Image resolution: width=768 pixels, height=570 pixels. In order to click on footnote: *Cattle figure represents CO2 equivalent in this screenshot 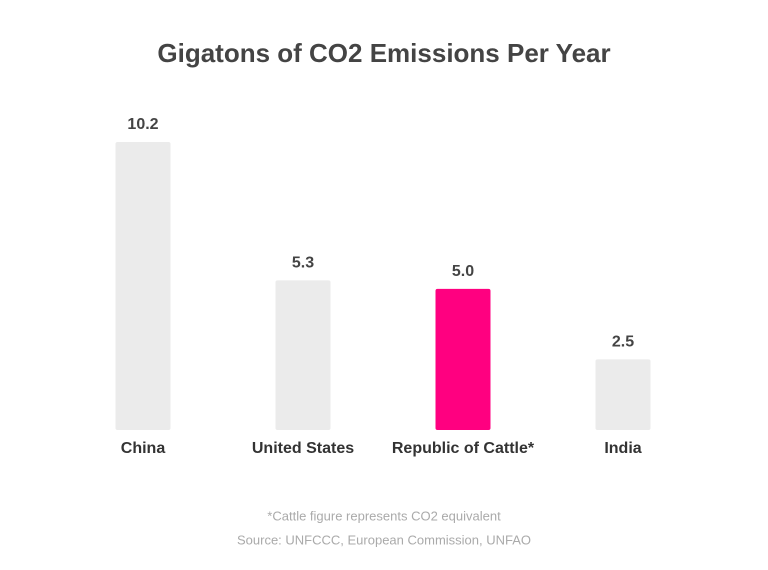, I will do `click(384, 515)`.